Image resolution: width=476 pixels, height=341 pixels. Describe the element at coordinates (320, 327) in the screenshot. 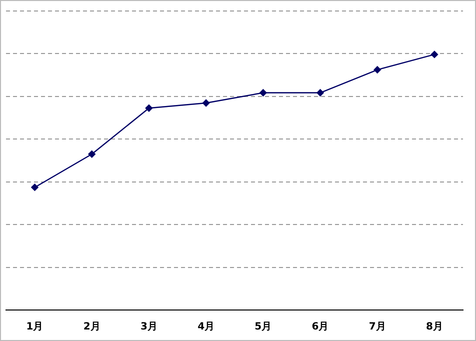

I see `x-tick-label: 6月` at that location.